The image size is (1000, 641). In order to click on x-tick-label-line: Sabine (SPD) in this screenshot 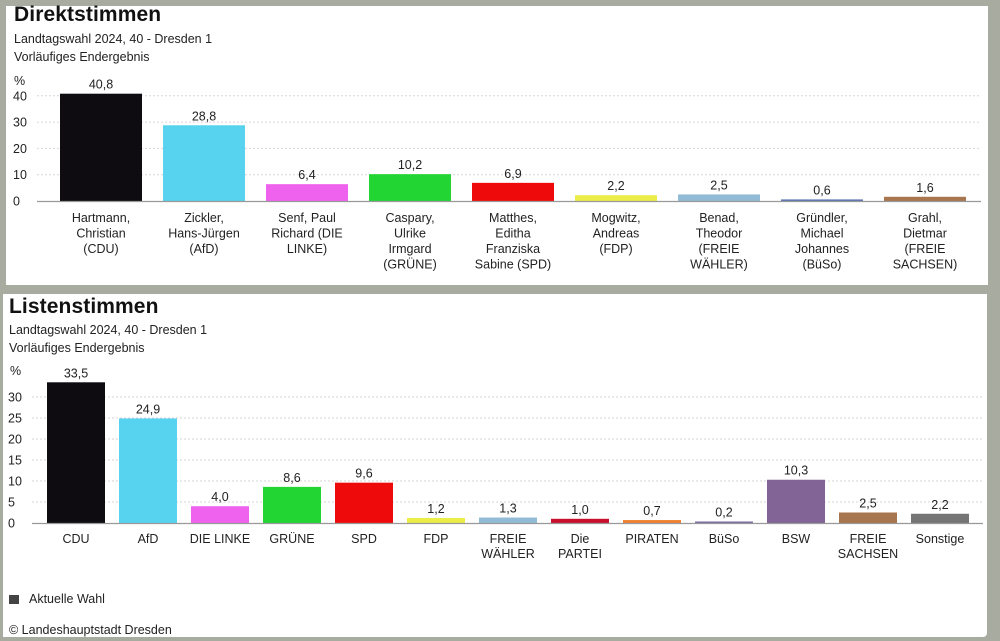, I will do `click(513, 265)`.